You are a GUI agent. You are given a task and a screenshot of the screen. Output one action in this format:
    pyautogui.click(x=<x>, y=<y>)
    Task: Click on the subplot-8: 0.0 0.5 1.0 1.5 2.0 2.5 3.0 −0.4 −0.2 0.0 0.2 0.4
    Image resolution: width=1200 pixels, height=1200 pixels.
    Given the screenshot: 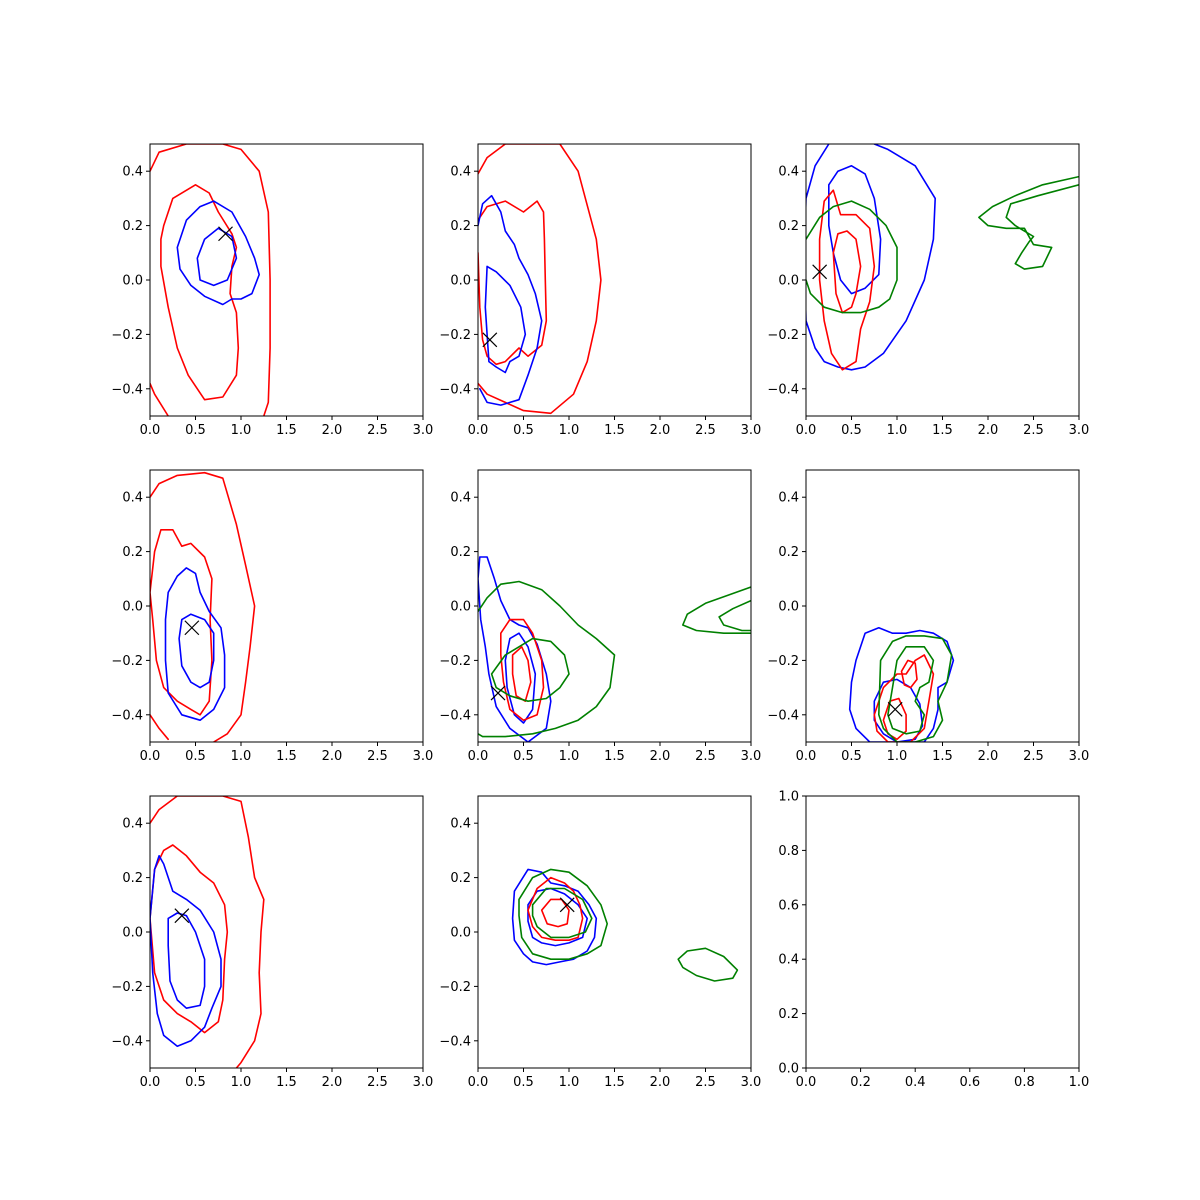 What is the action you would take?
    pyautogui.click(x=600, y=942)
    